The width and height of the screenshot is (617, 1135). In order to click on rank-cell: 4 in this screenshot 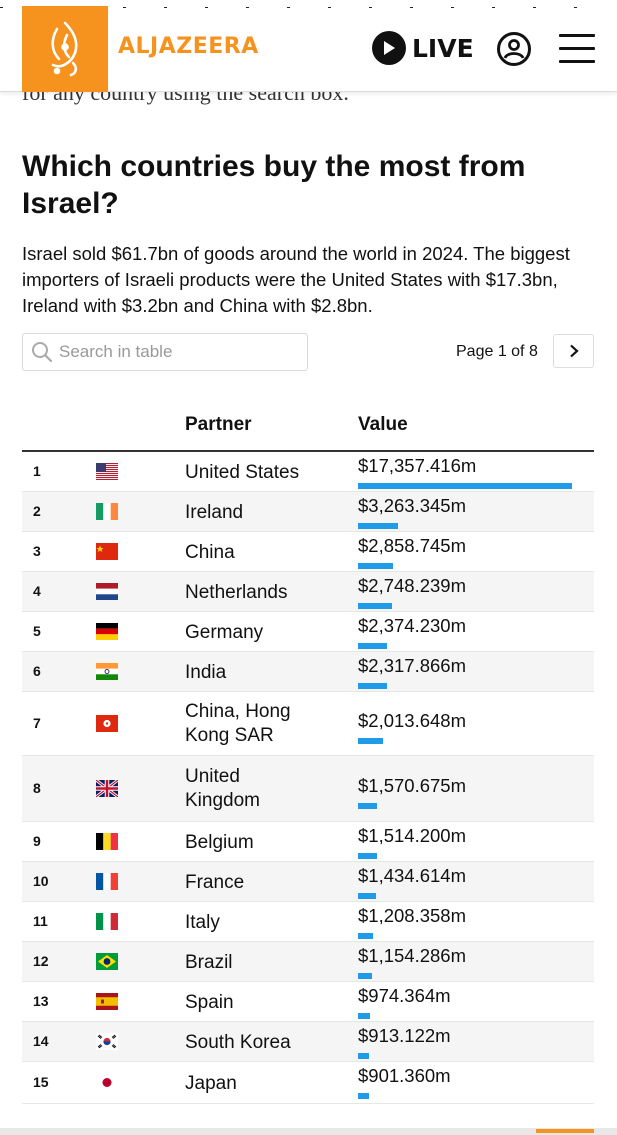, I will do `click(37, 591)`.